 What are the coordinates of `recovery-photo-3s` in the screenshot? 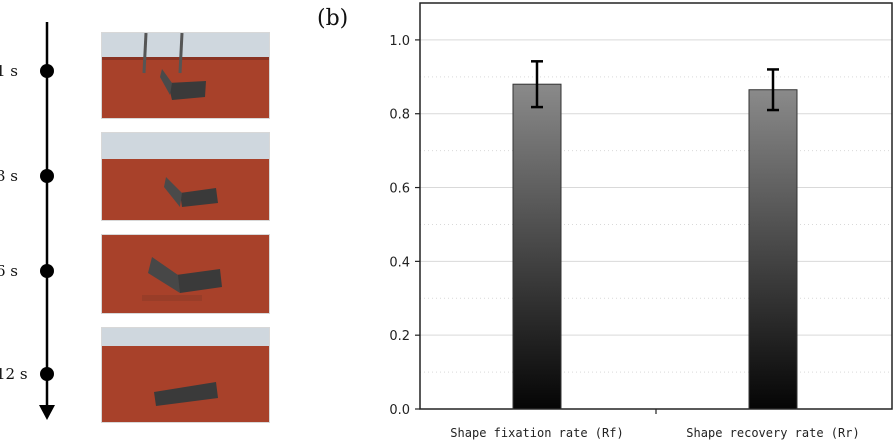 It's located at (185, 176).